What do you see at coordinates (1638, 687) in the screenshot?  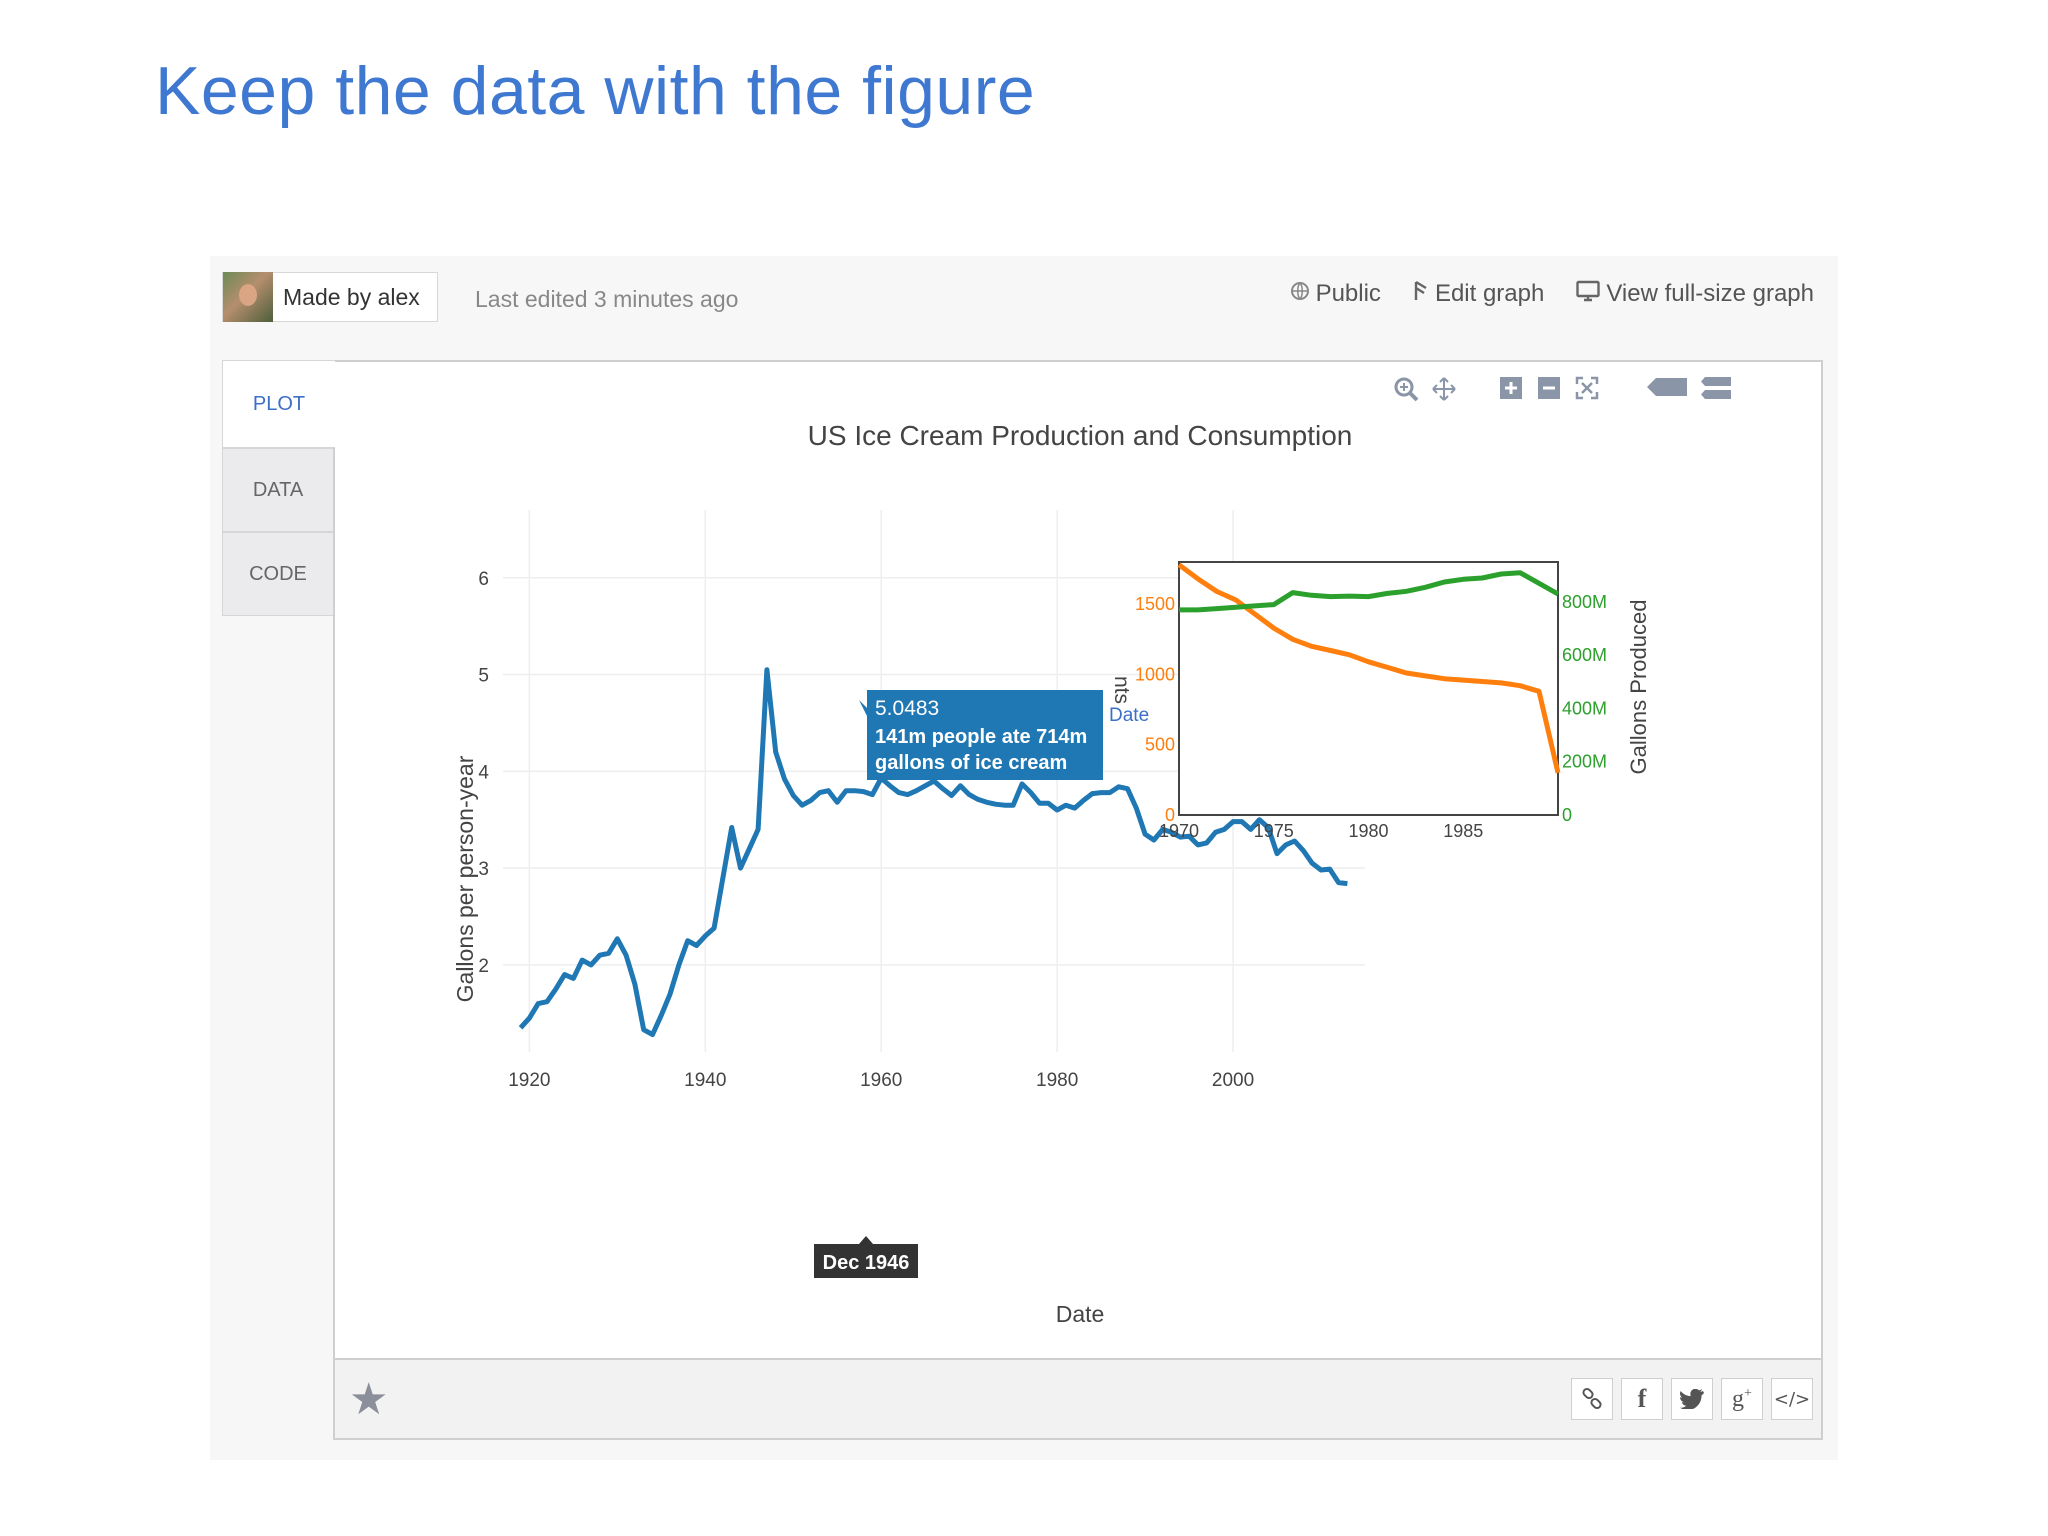 I see `inset-y2-axis-label: Gallons Produced` at bounding box center [1638, 687].